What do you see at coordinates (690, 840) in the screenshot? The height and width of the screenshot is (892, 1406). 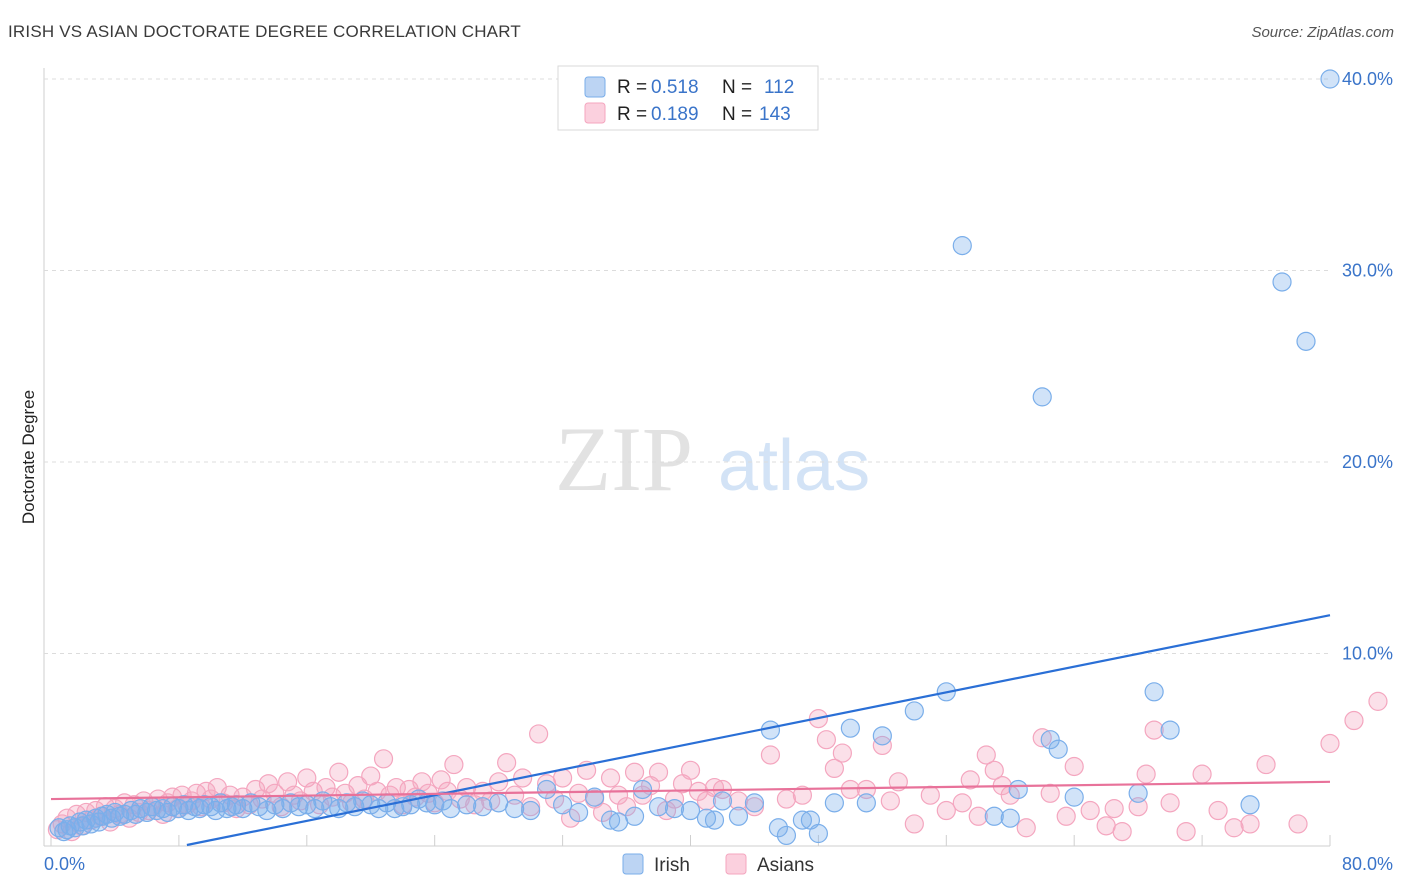 I see `x-tick-marks` at bounding box center [690, 840].